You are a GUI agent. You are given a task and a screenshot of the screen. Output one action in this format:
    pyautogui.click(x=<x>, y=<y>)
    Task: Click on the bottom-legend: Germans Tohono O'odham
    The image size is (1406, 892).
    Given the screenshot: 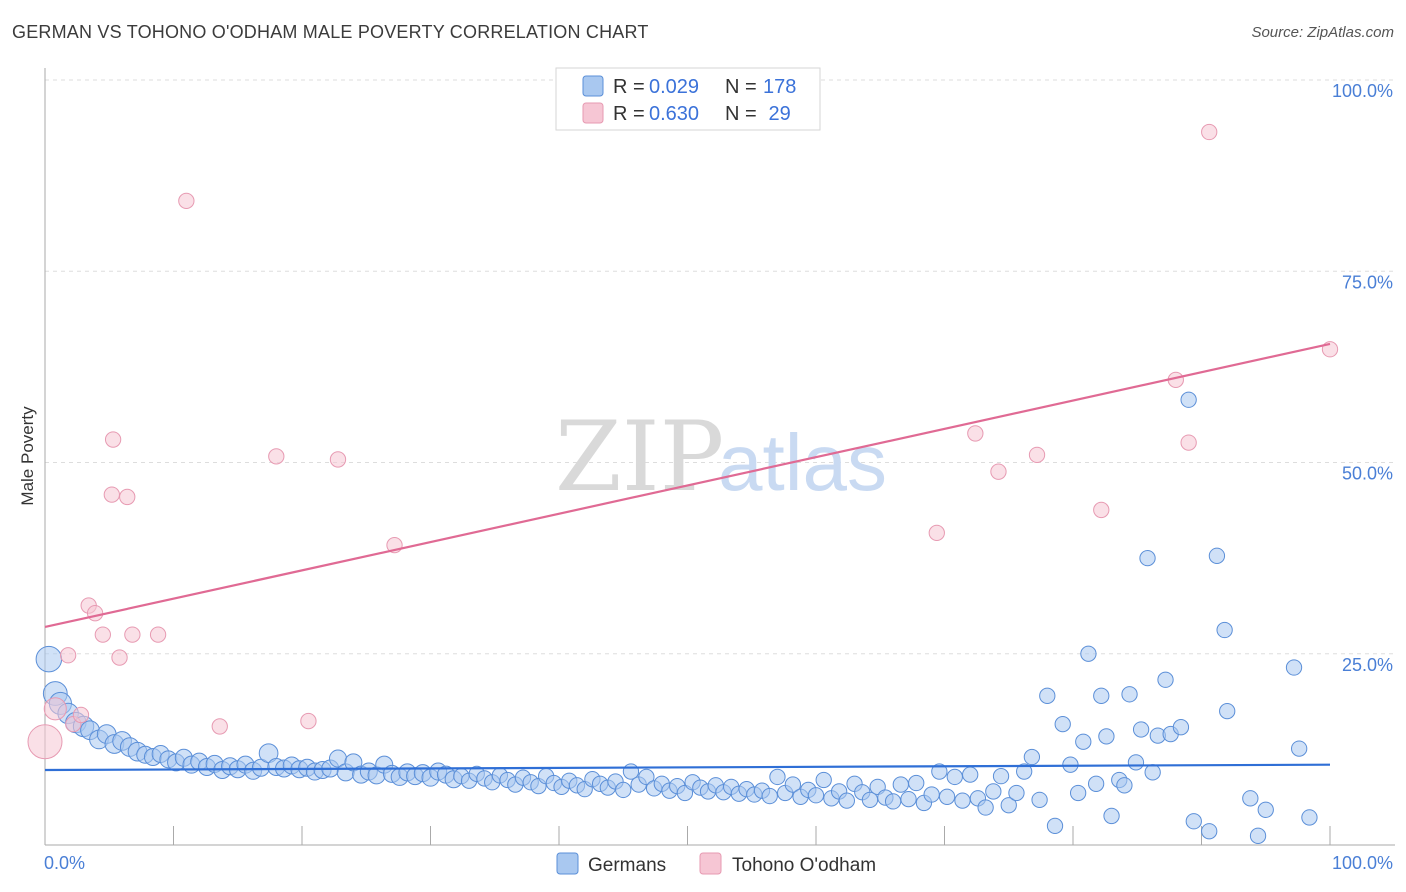 What is the action you would take?
    pyautogui.click(x=716, y=864)
    